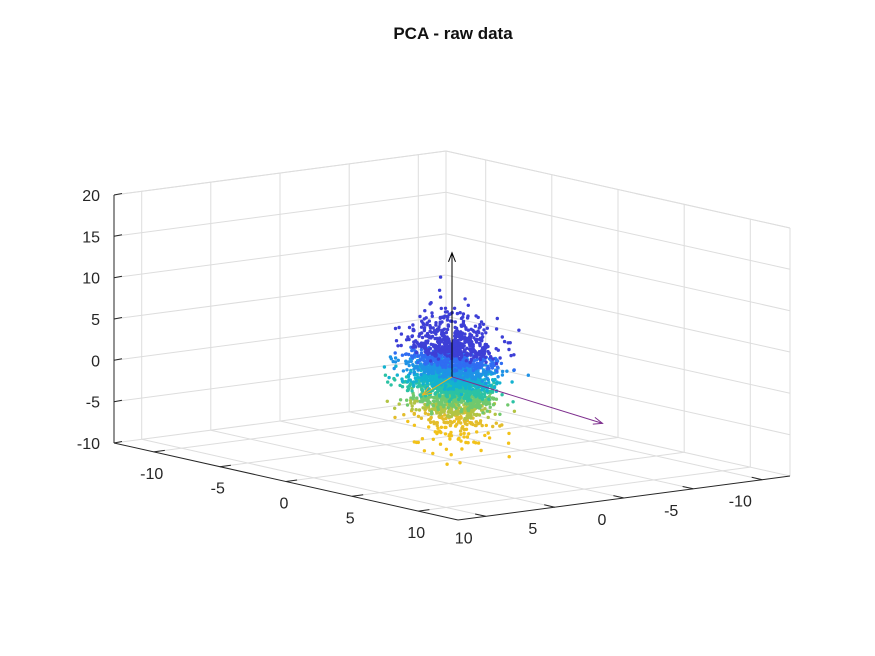  What do you see at coordinates (671, 511) in the screenshot?
I see `y-tick-label: -5` at bounding box center [671, 511].